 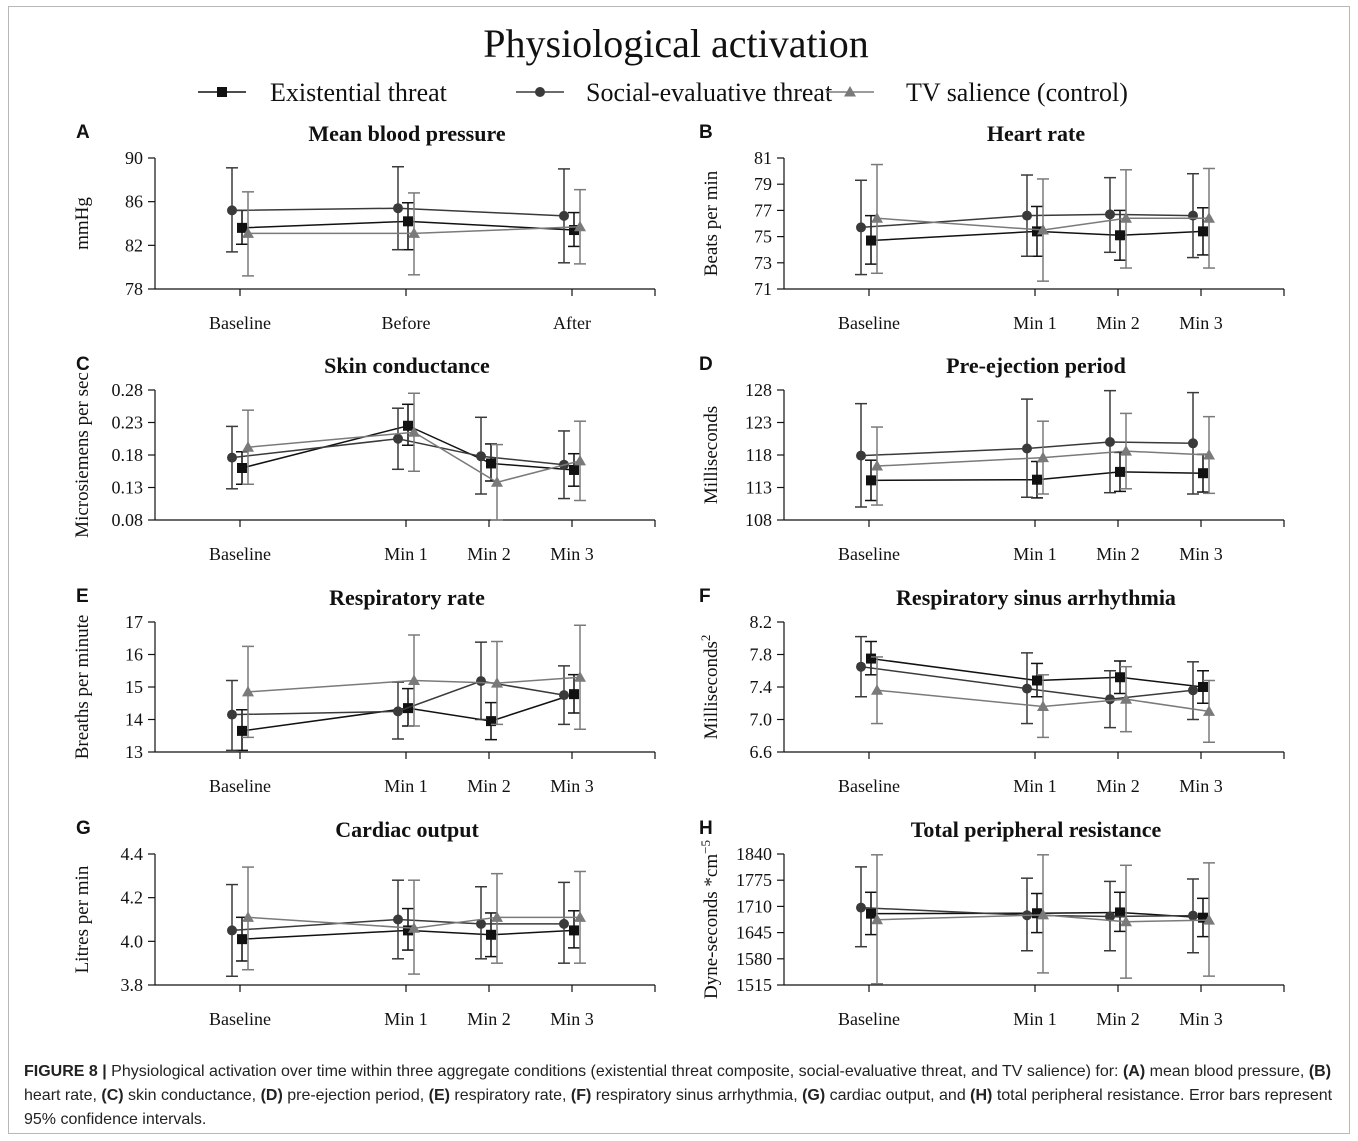 What do you see at coordinates (710, 687) in the screenshot?
I see `y-axis-label: Milliseconds2` at bounding box center [710, 687].